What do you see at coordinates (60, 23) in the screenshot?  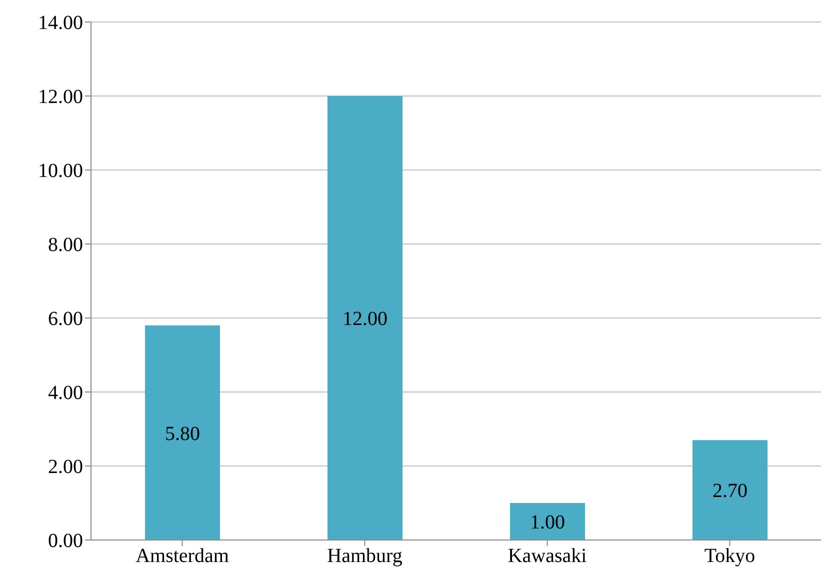 I see `y-tick-label: 14.00` at bounding box center [60, 23].